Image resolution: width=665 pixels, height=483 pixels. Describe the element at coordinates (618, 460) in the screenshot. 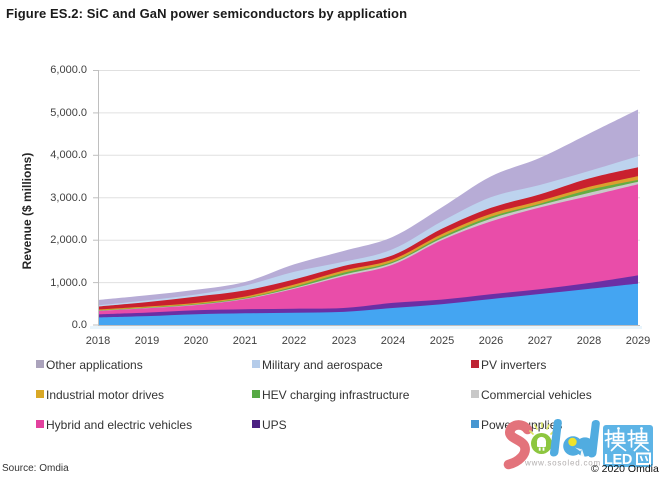

I see `svg-text: LED` at that location.